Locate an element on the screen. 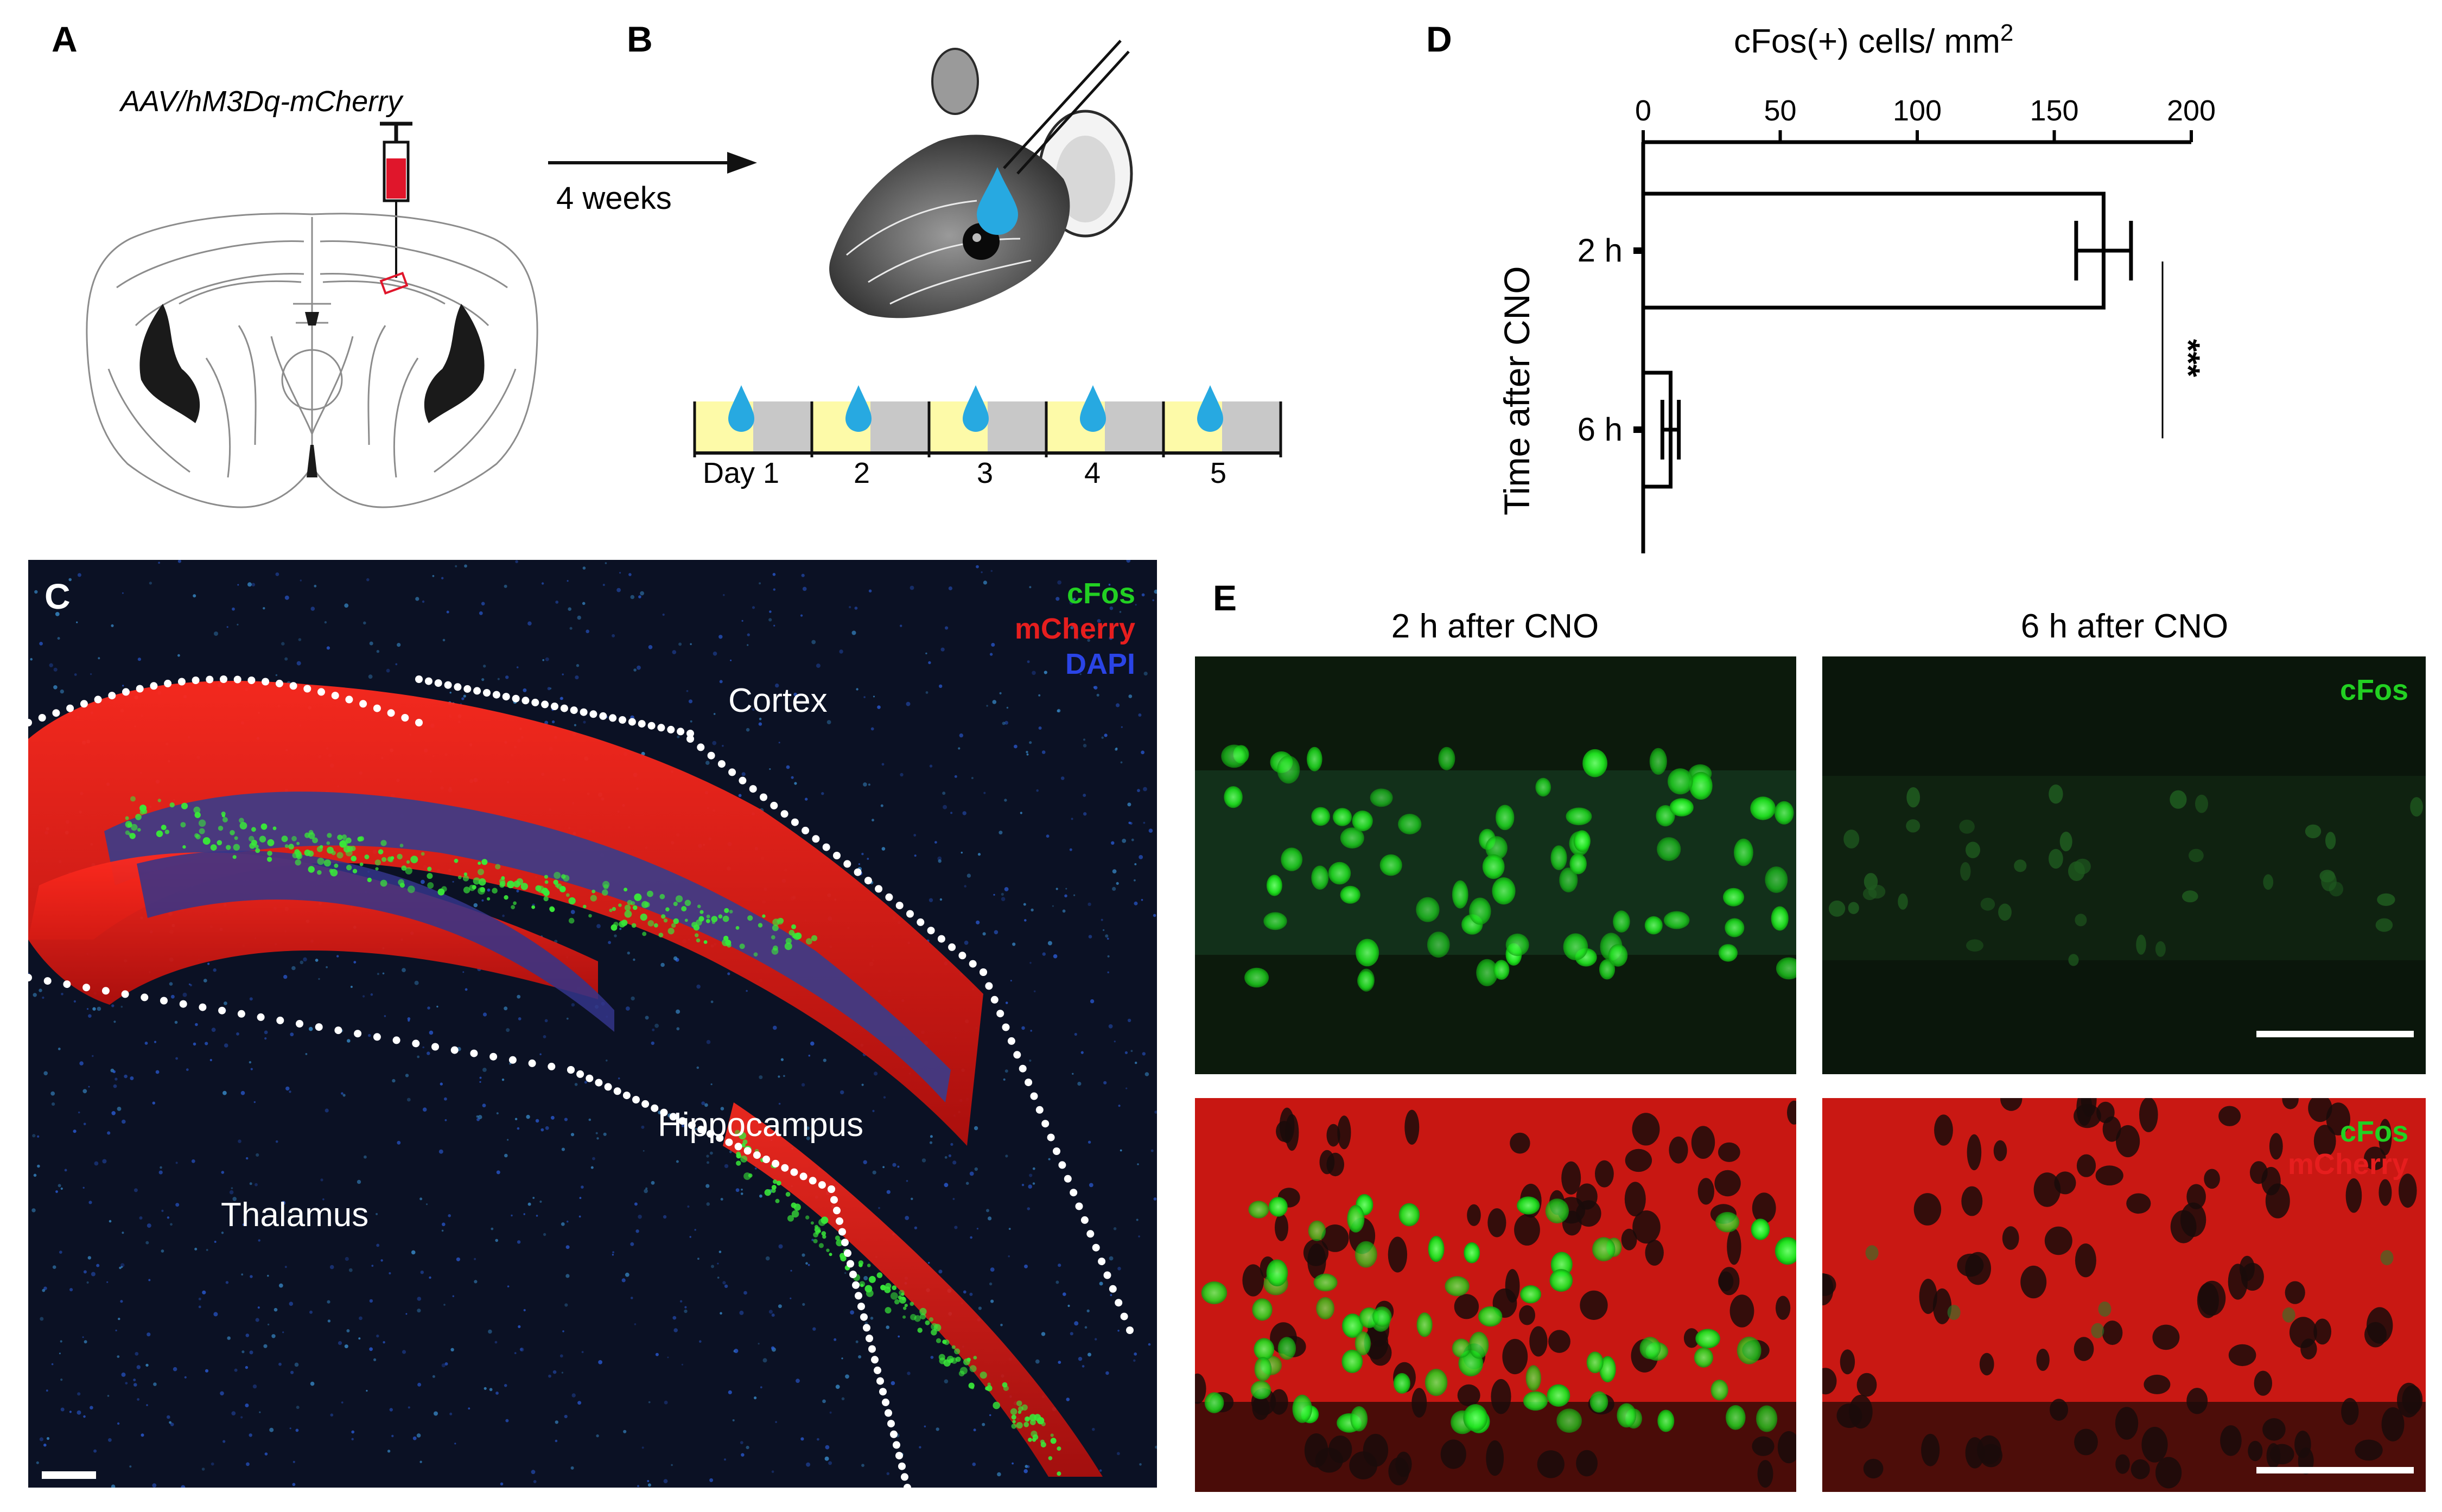 This screenshot has height=1512, width=2442. faint-cfos-cells is located at coordinates (2125, 875).